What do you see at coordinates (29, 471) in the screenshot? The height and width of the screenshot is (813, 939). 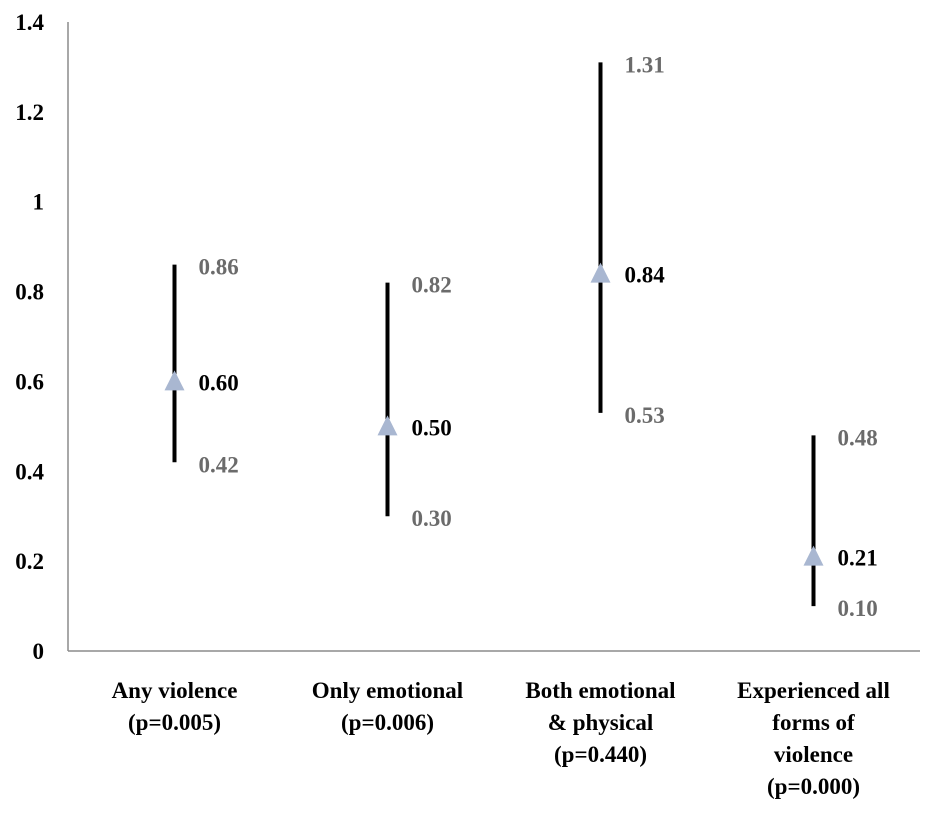 I see `y-tick-label: 0.4` at bounding box center [29, 471].